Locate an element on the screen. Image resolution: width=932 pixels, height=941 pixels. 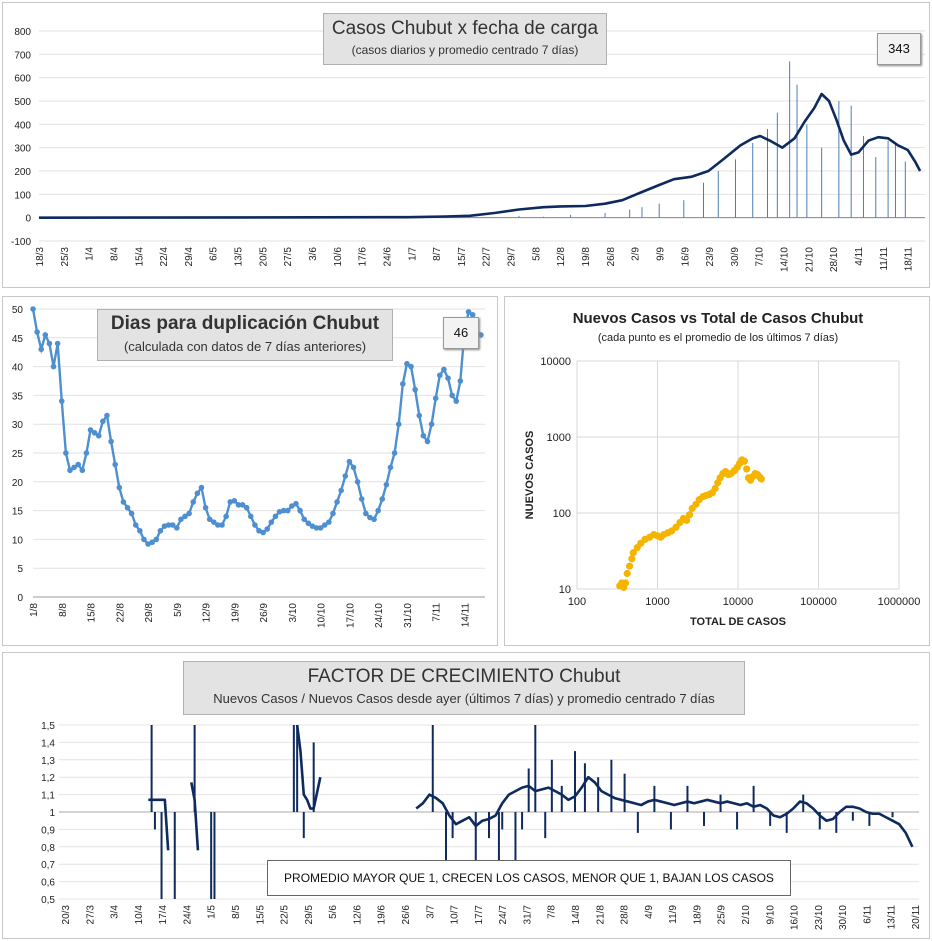
factor-xtick-label: 29/5 is located at coordinates (309, 915).